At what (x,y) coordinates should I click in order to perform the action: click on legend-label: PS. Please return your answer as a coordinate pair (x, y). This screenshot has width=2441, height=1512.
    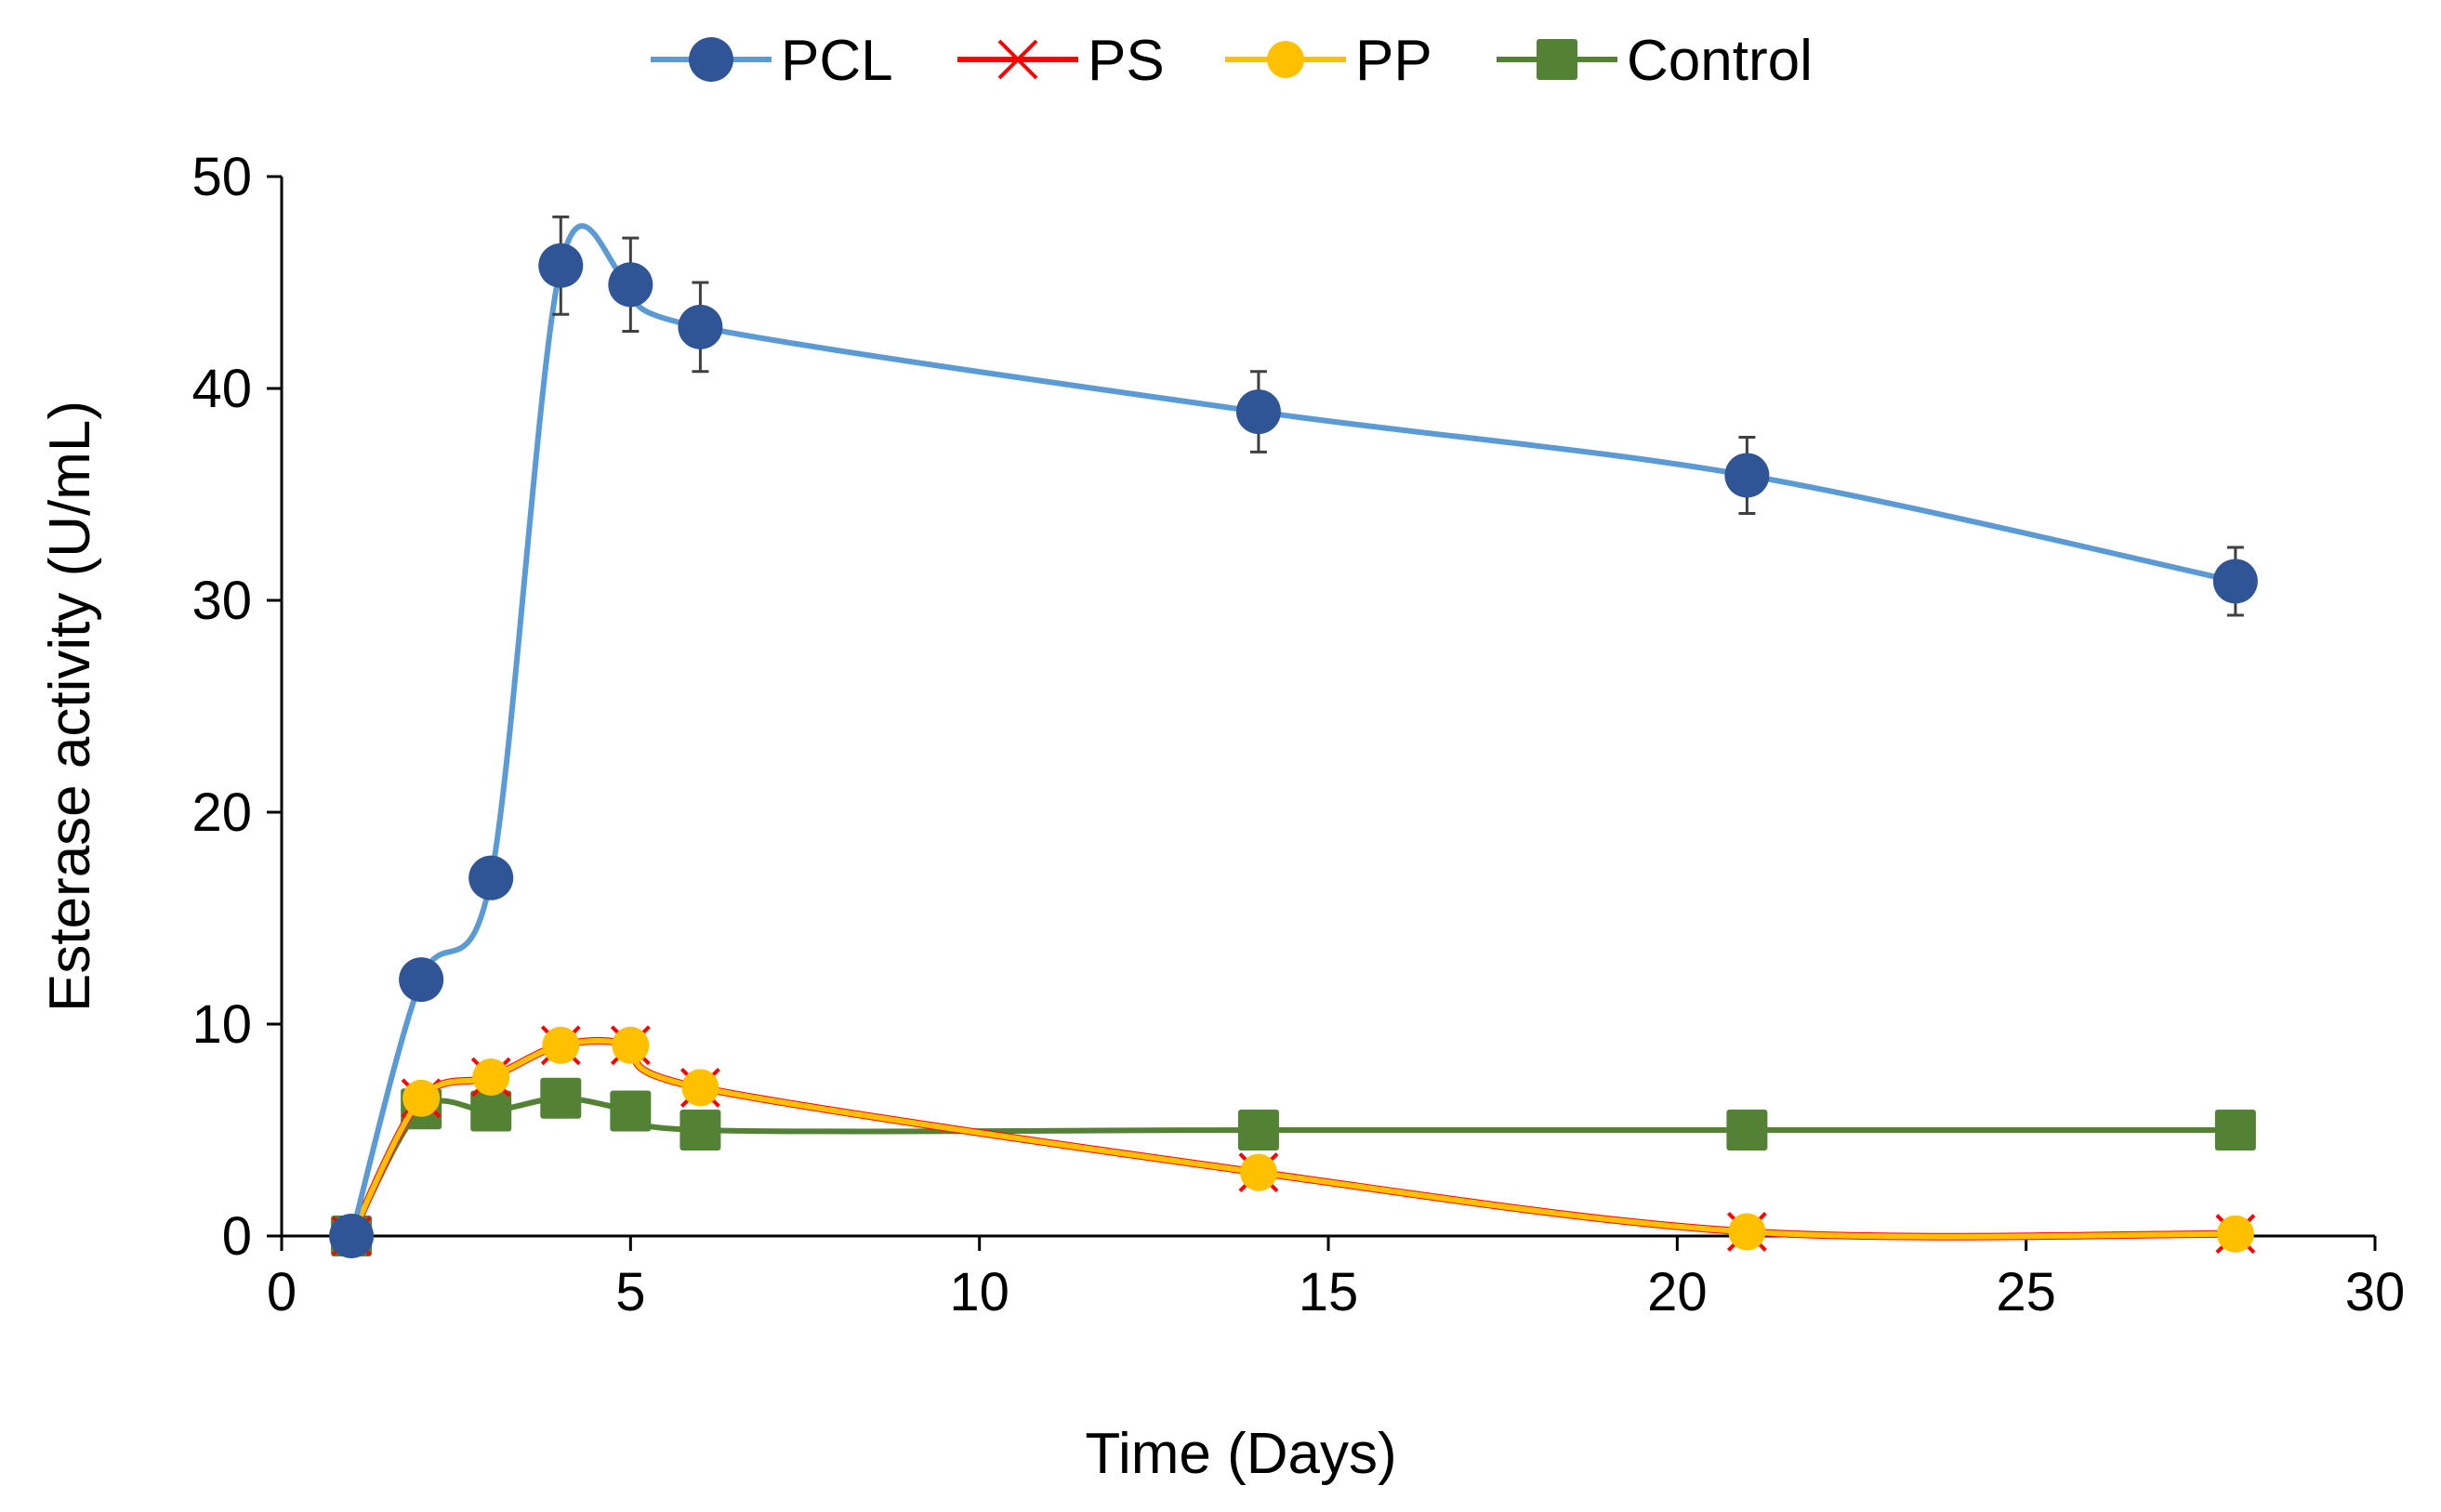
    Looking at the image, I should click on (1126, 61).